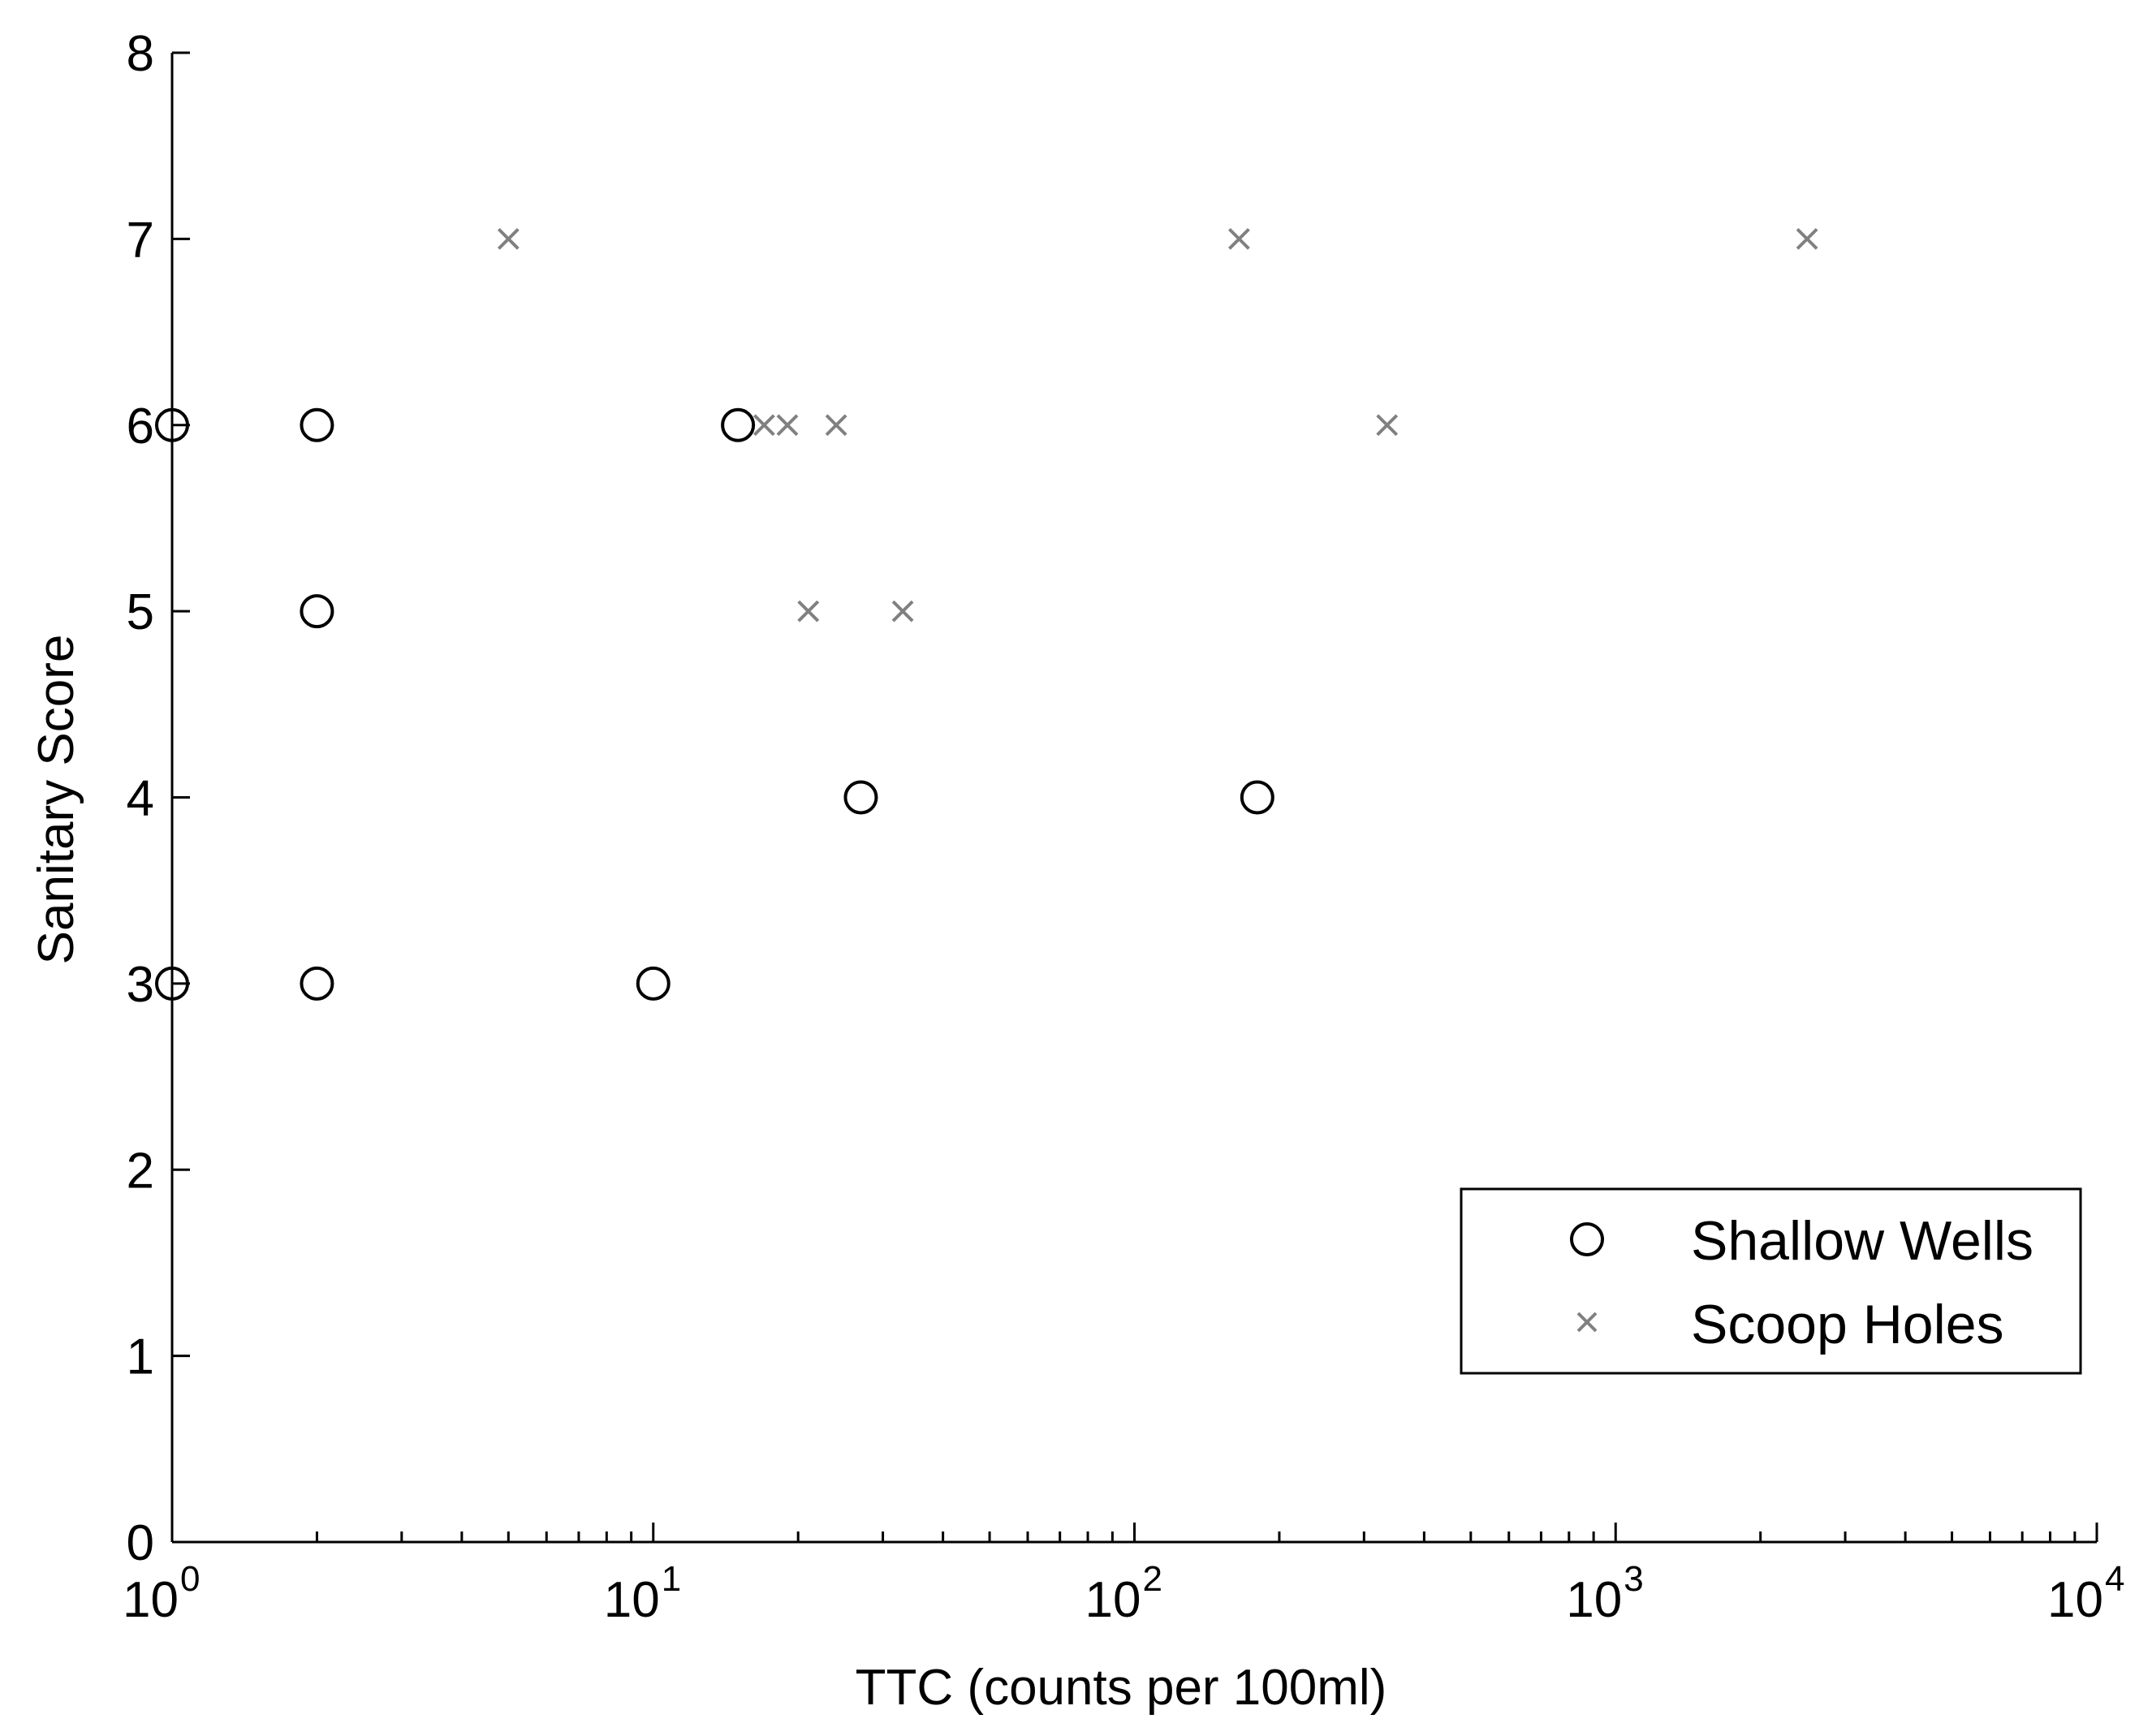 This screenshot has width=2152, height=1736. What do you see at coordinates (1847, 1325) in the screenshot?
I see `legend-label-scoop-holes: Scoop Holes` at bounding box center [1847, 1325].